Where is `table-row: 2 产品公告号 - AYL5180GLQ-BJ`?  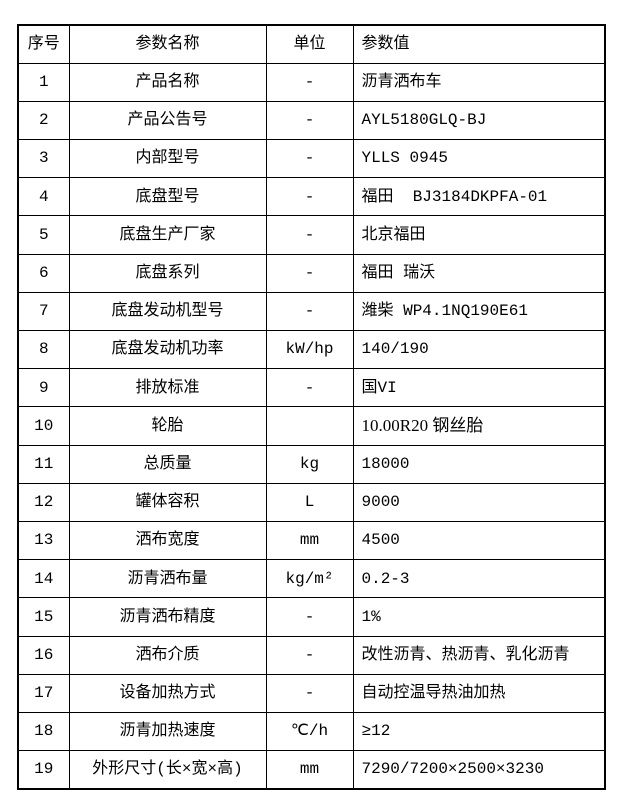 table-row: 2 产品公告号 - AYL5180GLQ-BJ is located at coordinates (311, 120).